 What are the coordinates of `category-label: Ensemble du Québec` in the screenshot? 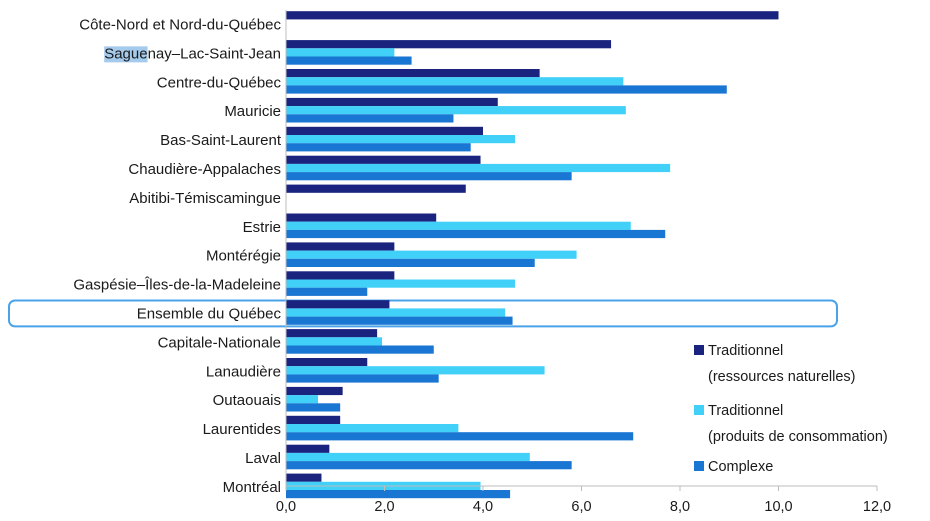 It's located at (209, 313).